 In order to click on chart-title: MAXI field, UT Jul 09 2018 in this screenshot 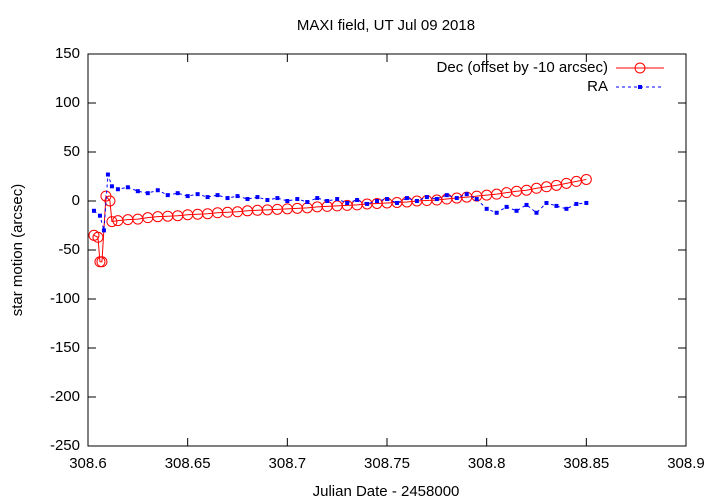, I will do `click(386, 25)`.